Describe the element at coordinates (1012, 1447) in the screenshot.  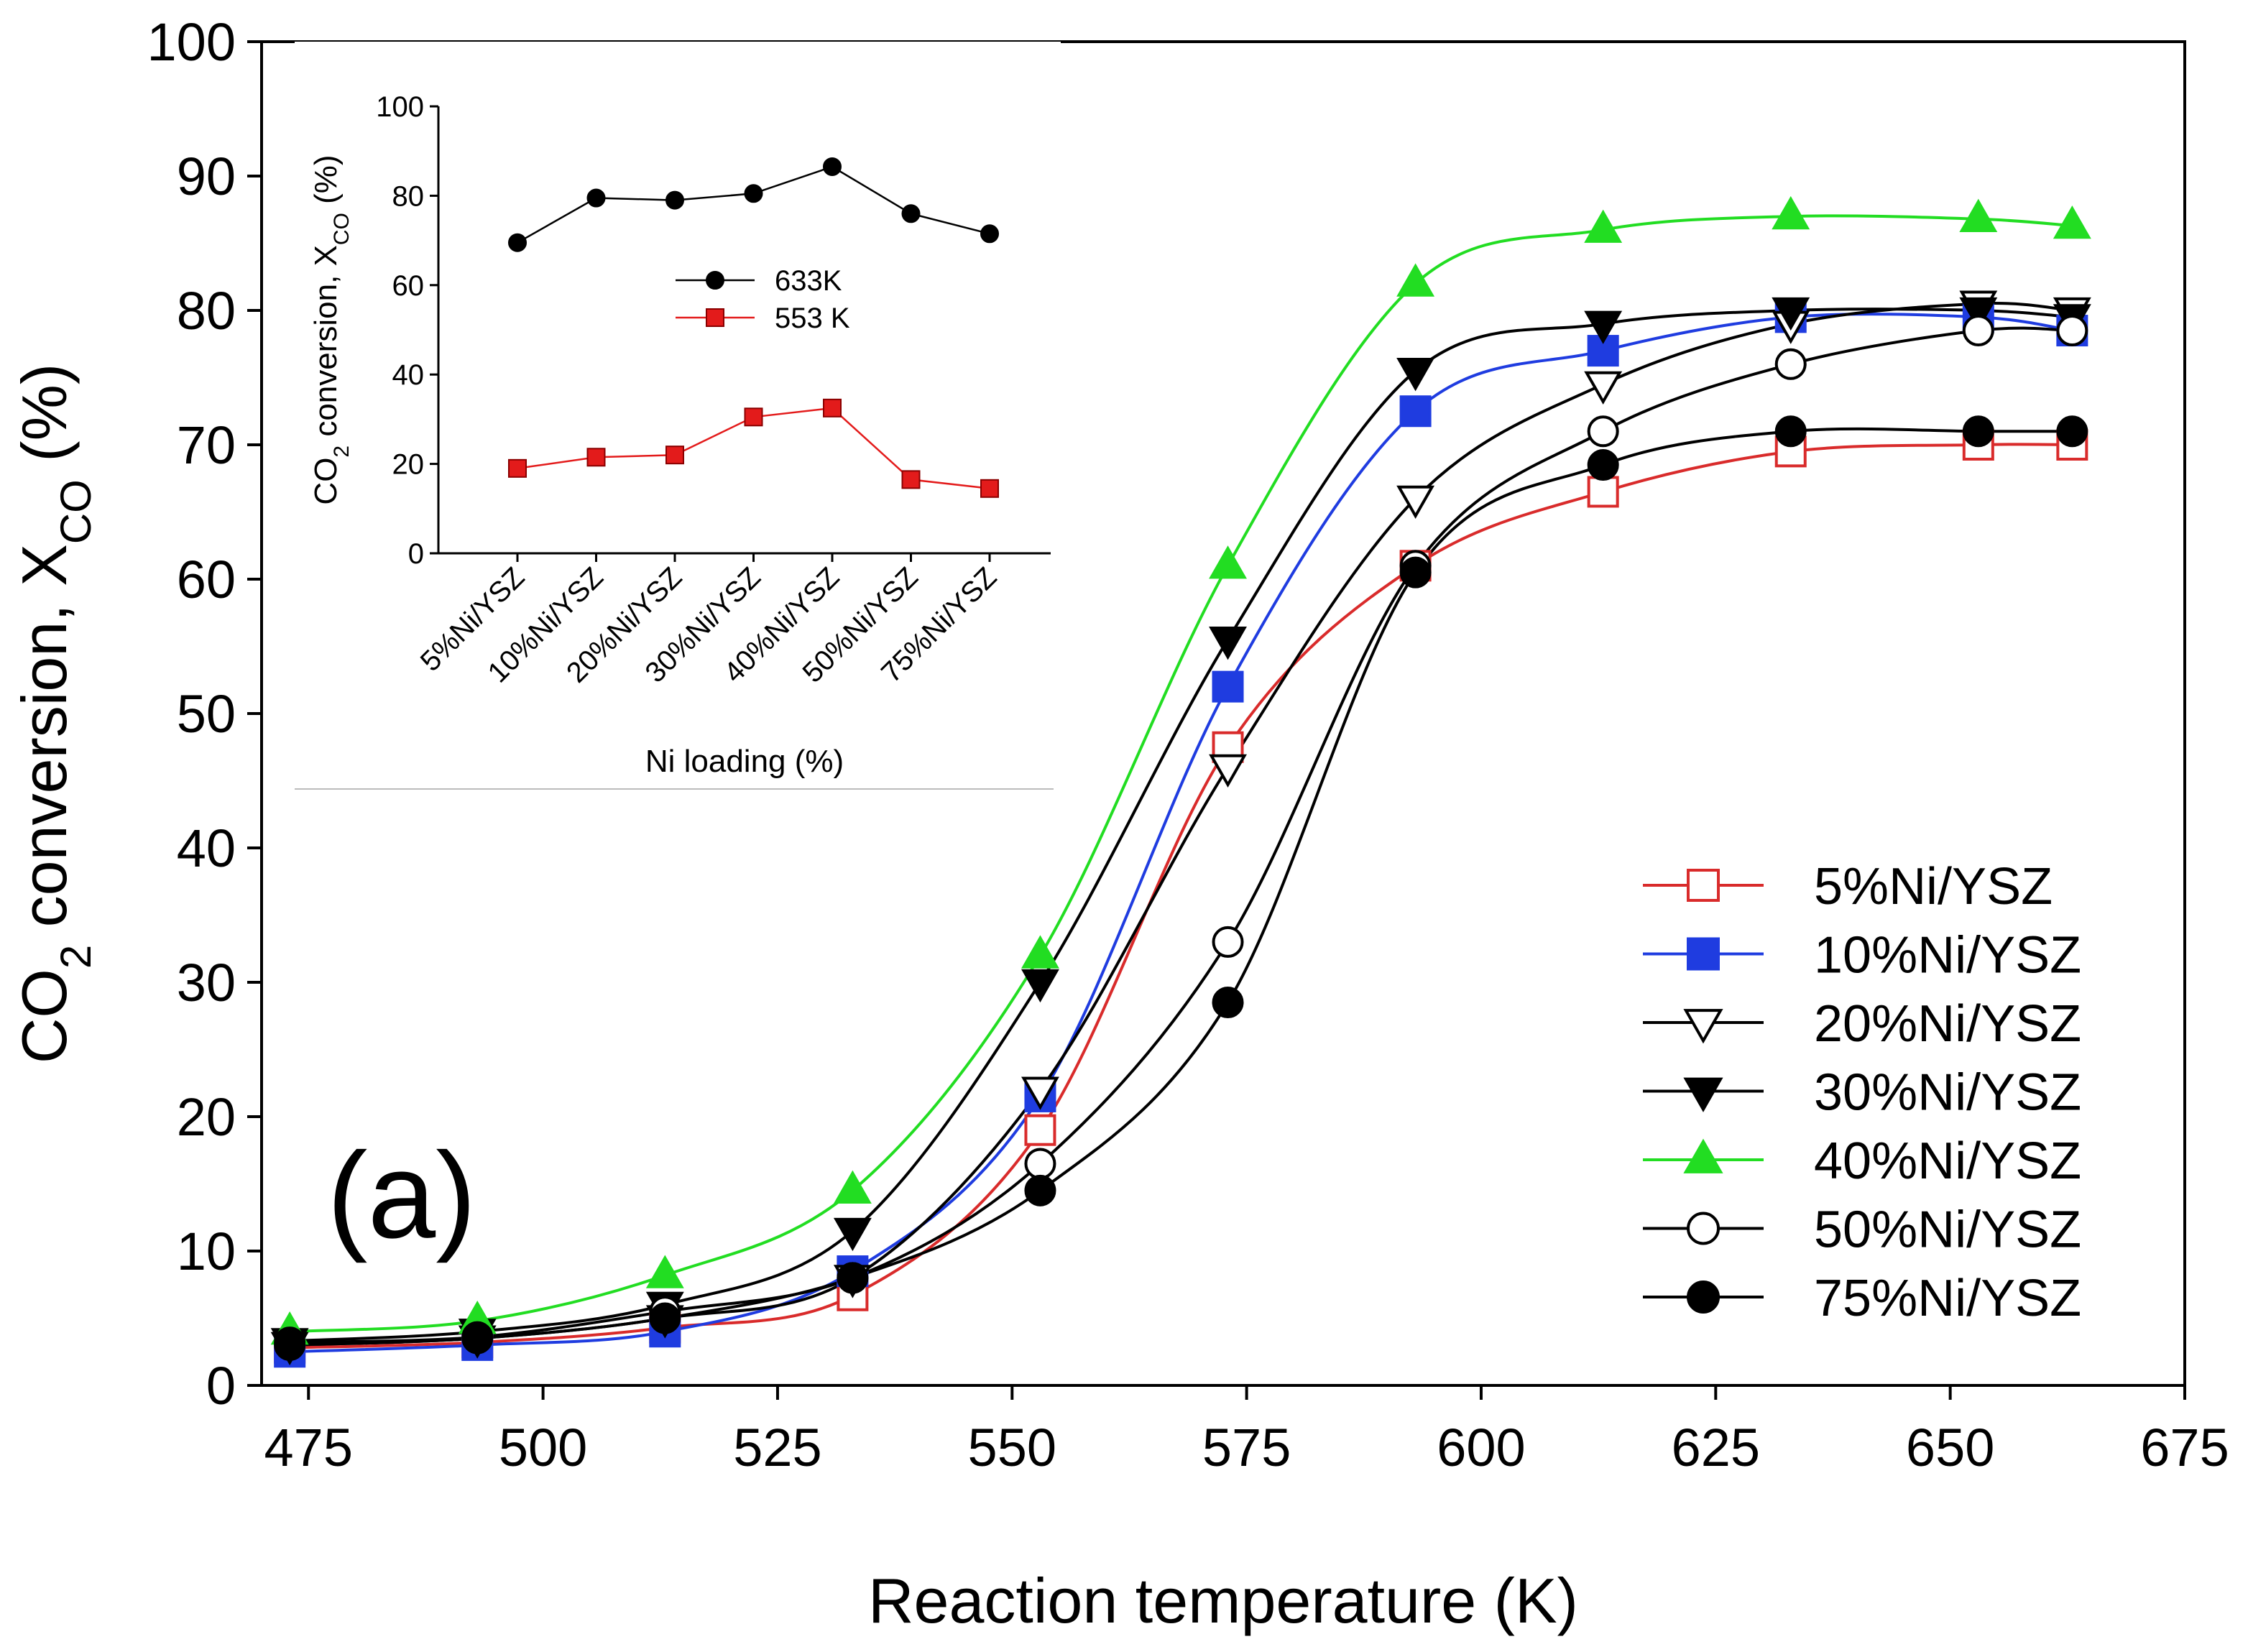
I see `main-x-tick-label: 550` at that location.